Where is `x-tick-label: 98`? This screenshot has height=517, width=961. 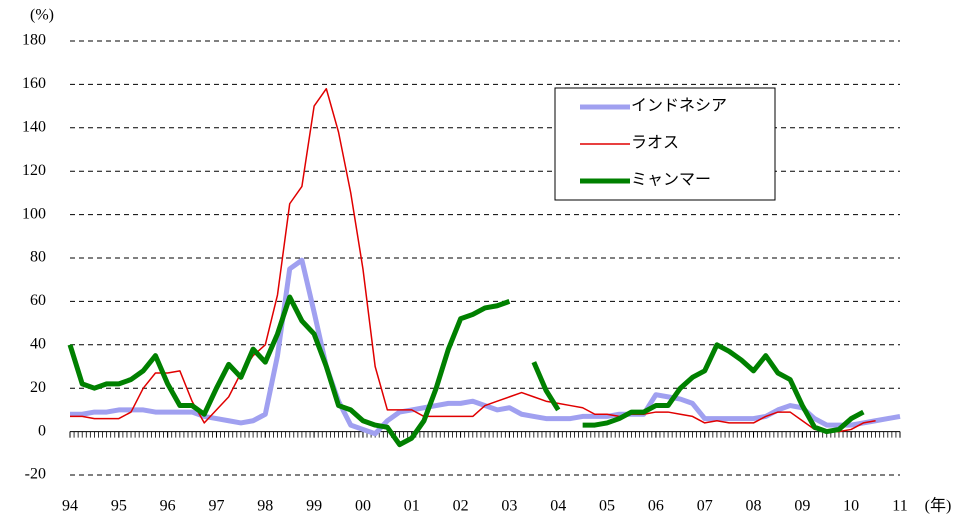 x-tick-label: 98 is located at coordinates (265, 506).